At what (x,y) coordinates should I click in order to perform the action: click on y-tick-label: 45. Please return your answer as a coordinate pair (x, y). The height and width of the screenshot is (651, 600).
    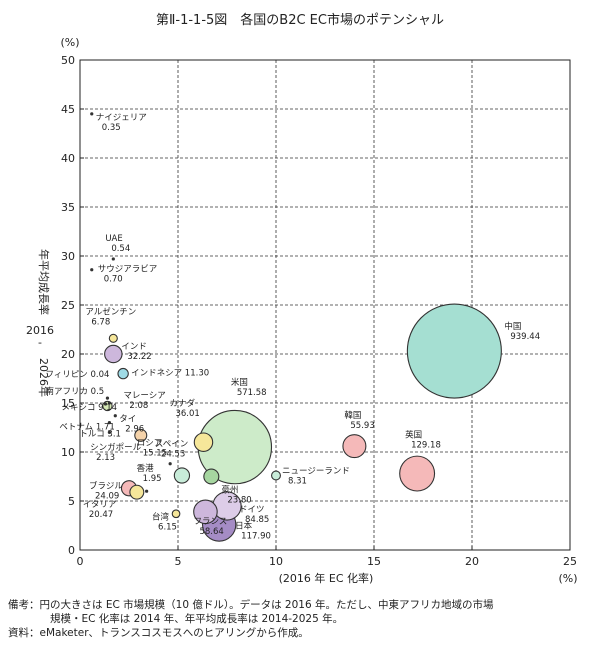
    Looking at the image, I should click on (68, 109).